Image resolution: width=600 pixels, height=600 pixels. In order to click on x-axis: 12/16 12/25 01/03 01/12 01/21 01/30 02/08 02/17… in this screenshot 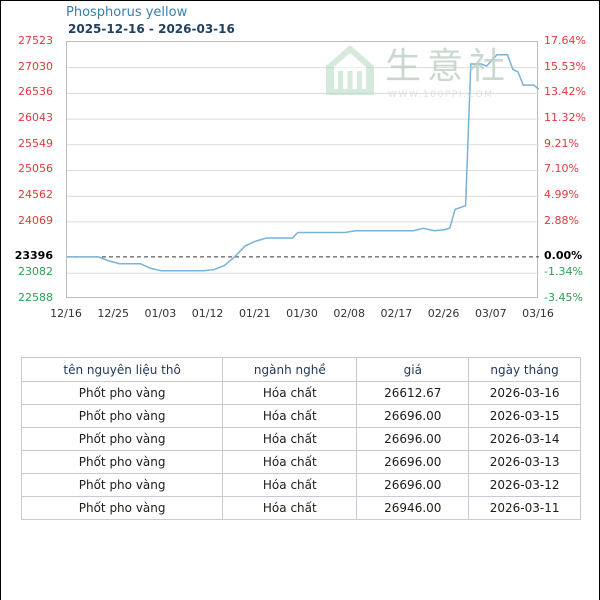, I will do `click(302, 314)`.